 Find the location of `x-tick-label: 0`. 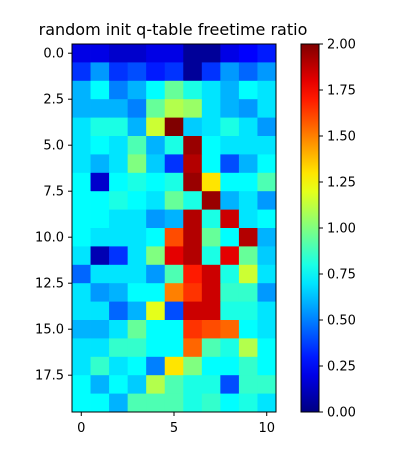

x-tick-label: 0 is located at coordinates (81, 428).